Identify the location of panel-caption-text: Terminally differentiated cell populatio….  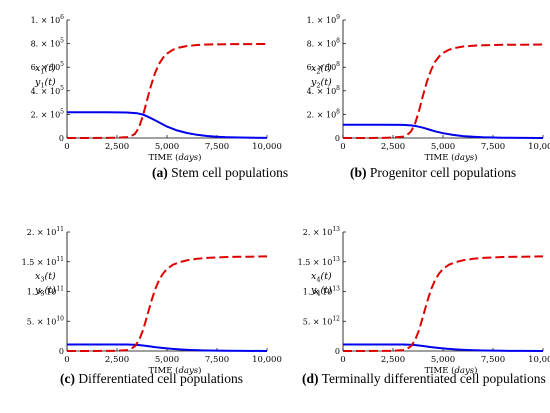
(433, 378).